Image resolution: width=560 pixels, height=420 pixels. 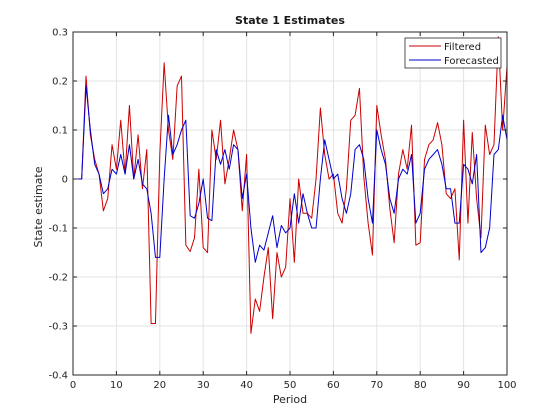 I want to click on y-axis-label: State estimate, so click(x=38, y=206).